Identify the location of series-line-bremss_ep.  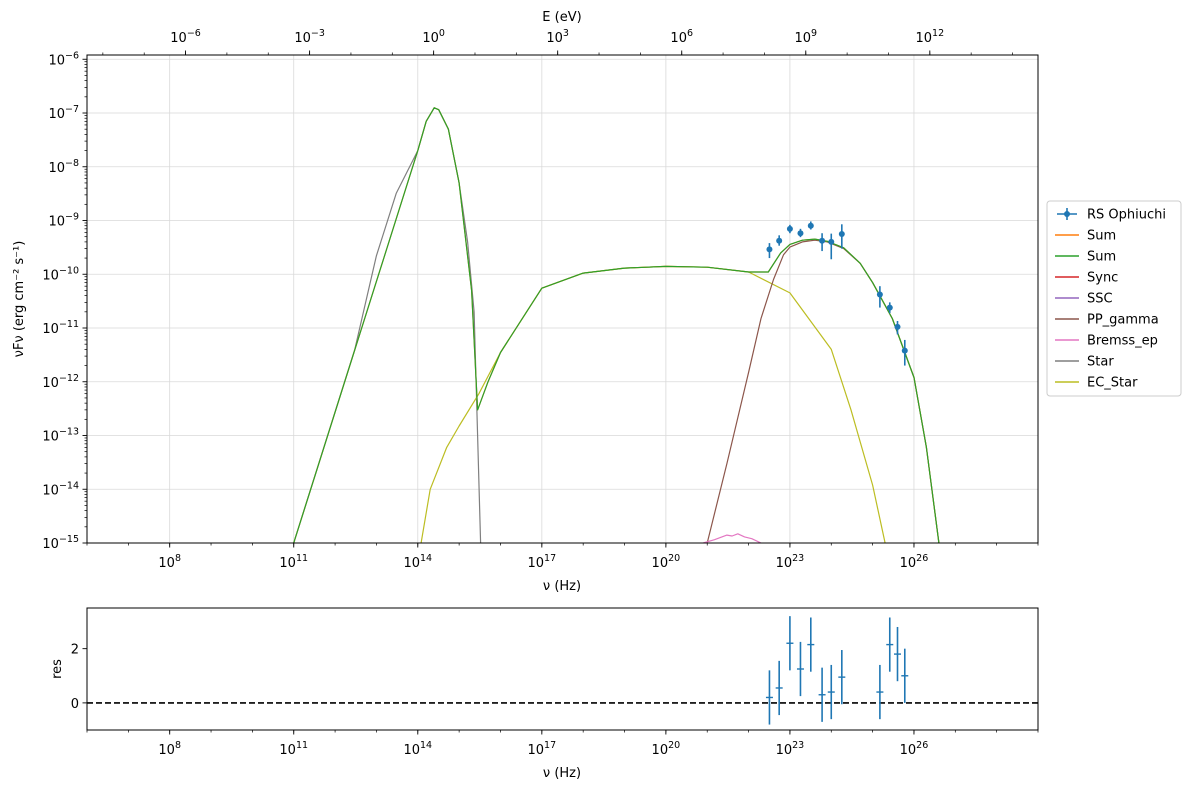
(732, 538).